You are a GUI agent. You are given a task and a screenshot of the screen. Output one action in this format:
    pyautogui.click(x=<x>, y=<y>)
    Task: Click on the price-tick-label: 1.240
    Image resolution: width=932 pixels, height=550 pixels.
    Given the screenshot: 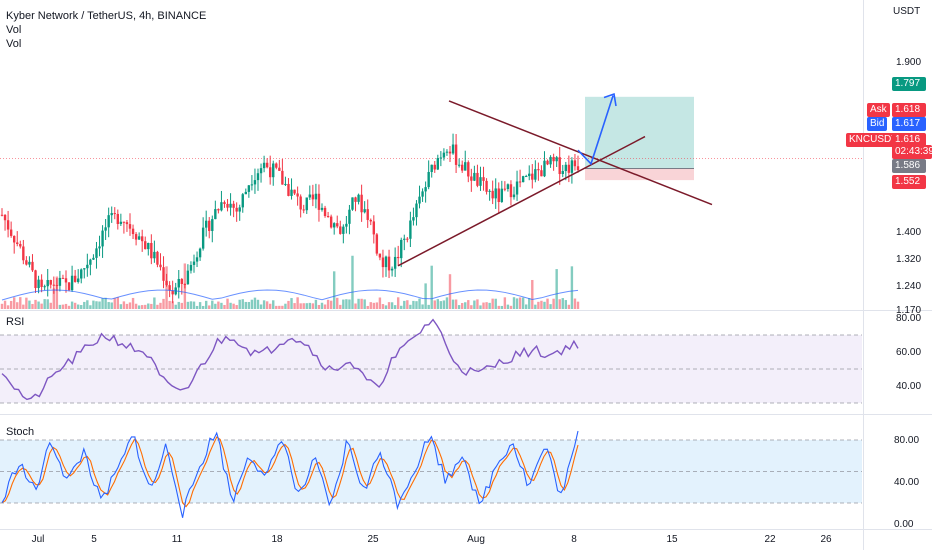 What is the action you would take?
    pyautogui.click(x=908, y=286)
    